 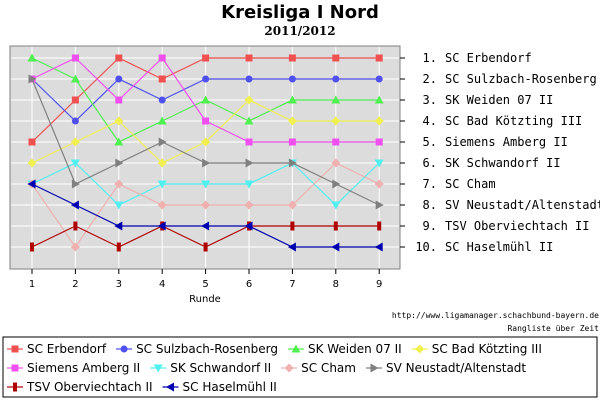 What do you see at coordinates (80, 387) in the screenshot?
I see `legend-item: TSV Oberviechtach II` at bounding box center [80, 387].